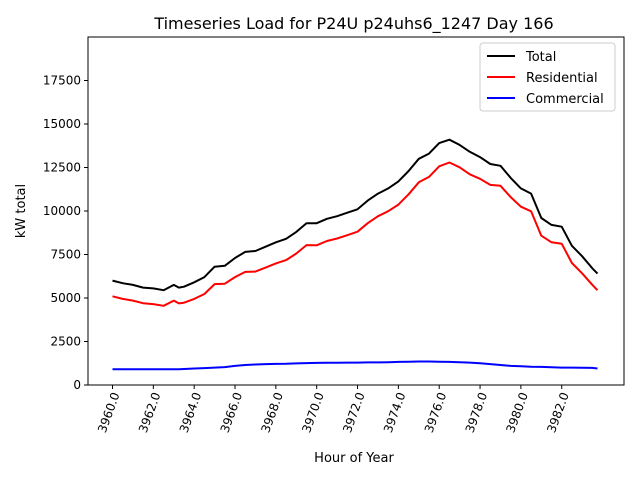  Describe the element at coordinates (565, 99) in the screenshot. I see `legend-label-commercial: Commercial` at that location.